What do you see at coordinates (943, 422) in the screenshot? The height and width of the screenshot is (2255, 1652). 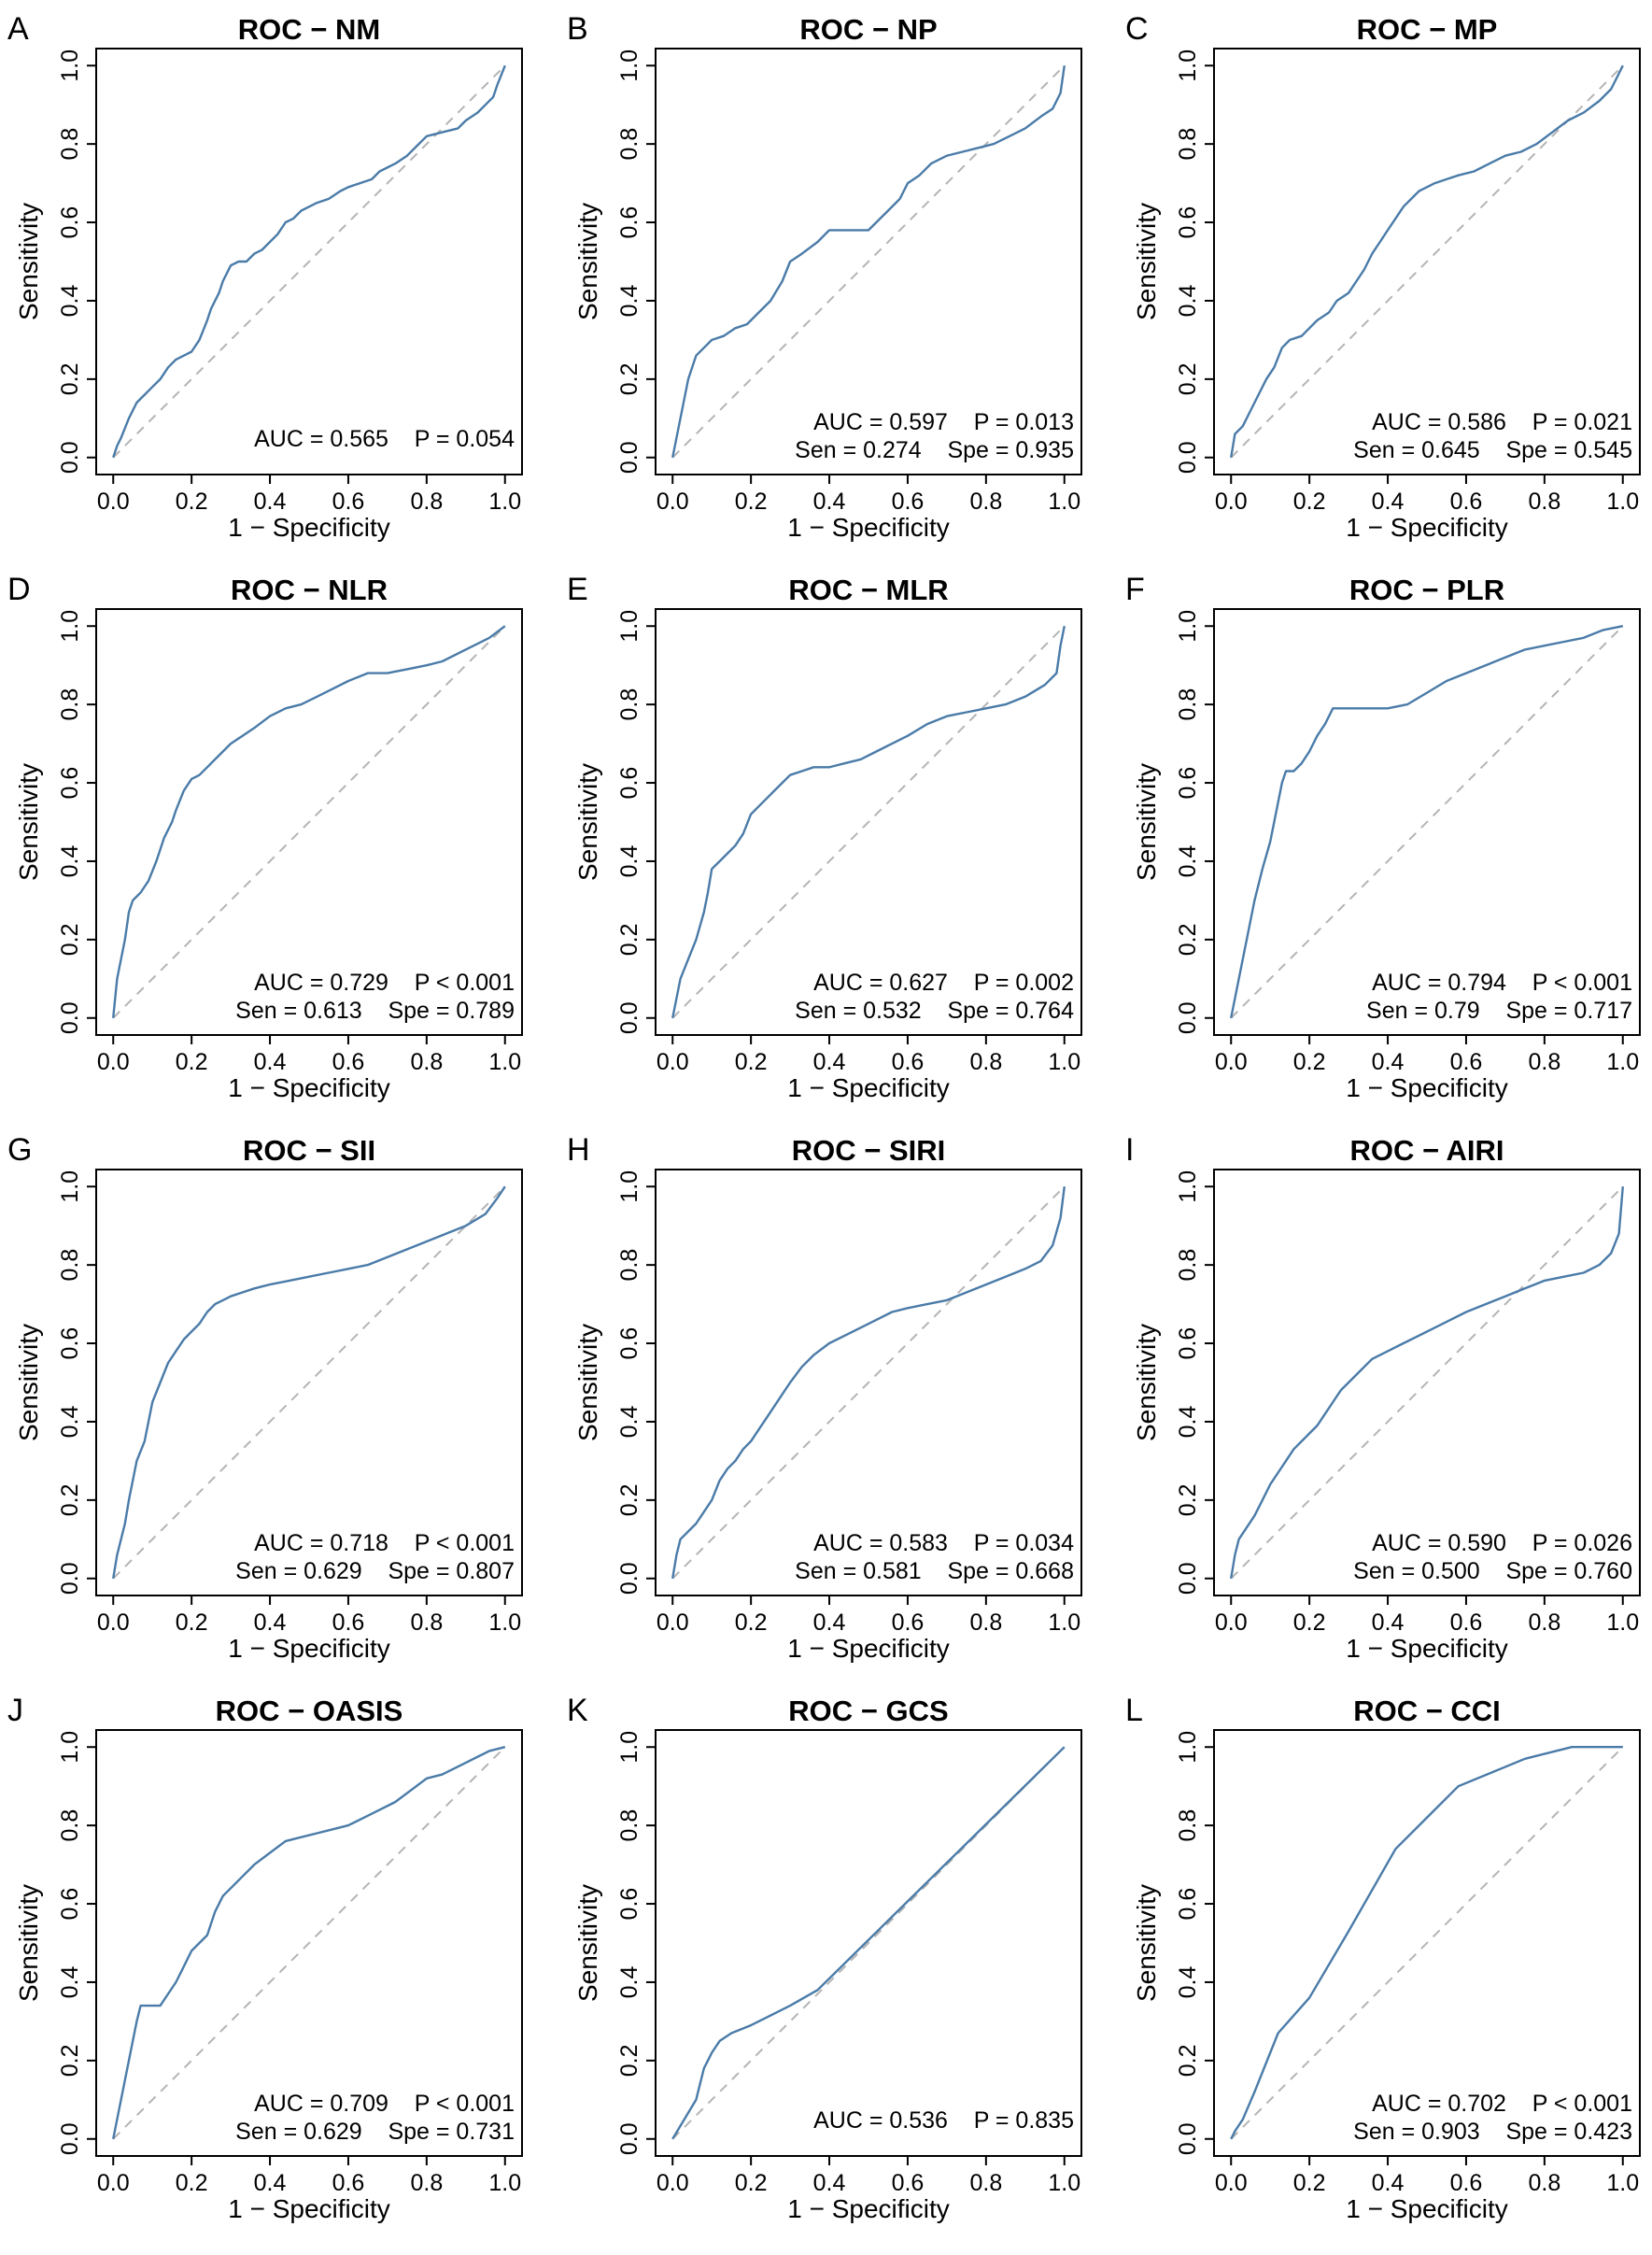 I see `stat-line: AUC = 0.597 P = 0.013` at bounding box center [943, 422].